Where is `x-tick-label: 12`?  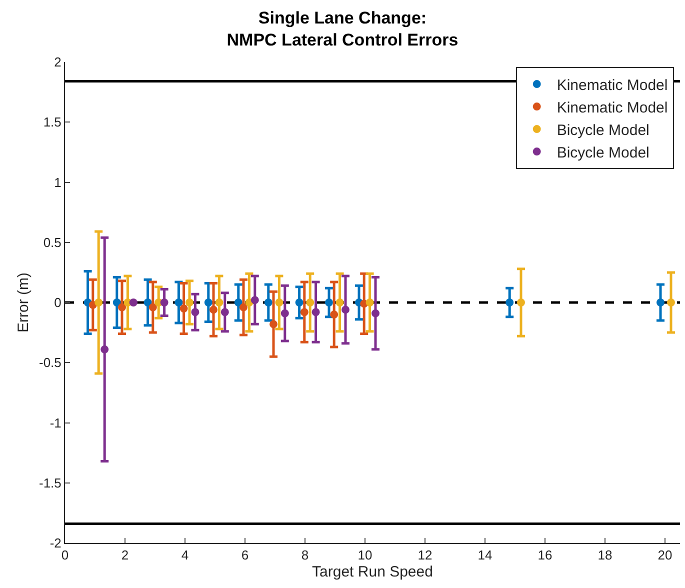 x-tick-label: 12 is located at coordinates (425, 555).